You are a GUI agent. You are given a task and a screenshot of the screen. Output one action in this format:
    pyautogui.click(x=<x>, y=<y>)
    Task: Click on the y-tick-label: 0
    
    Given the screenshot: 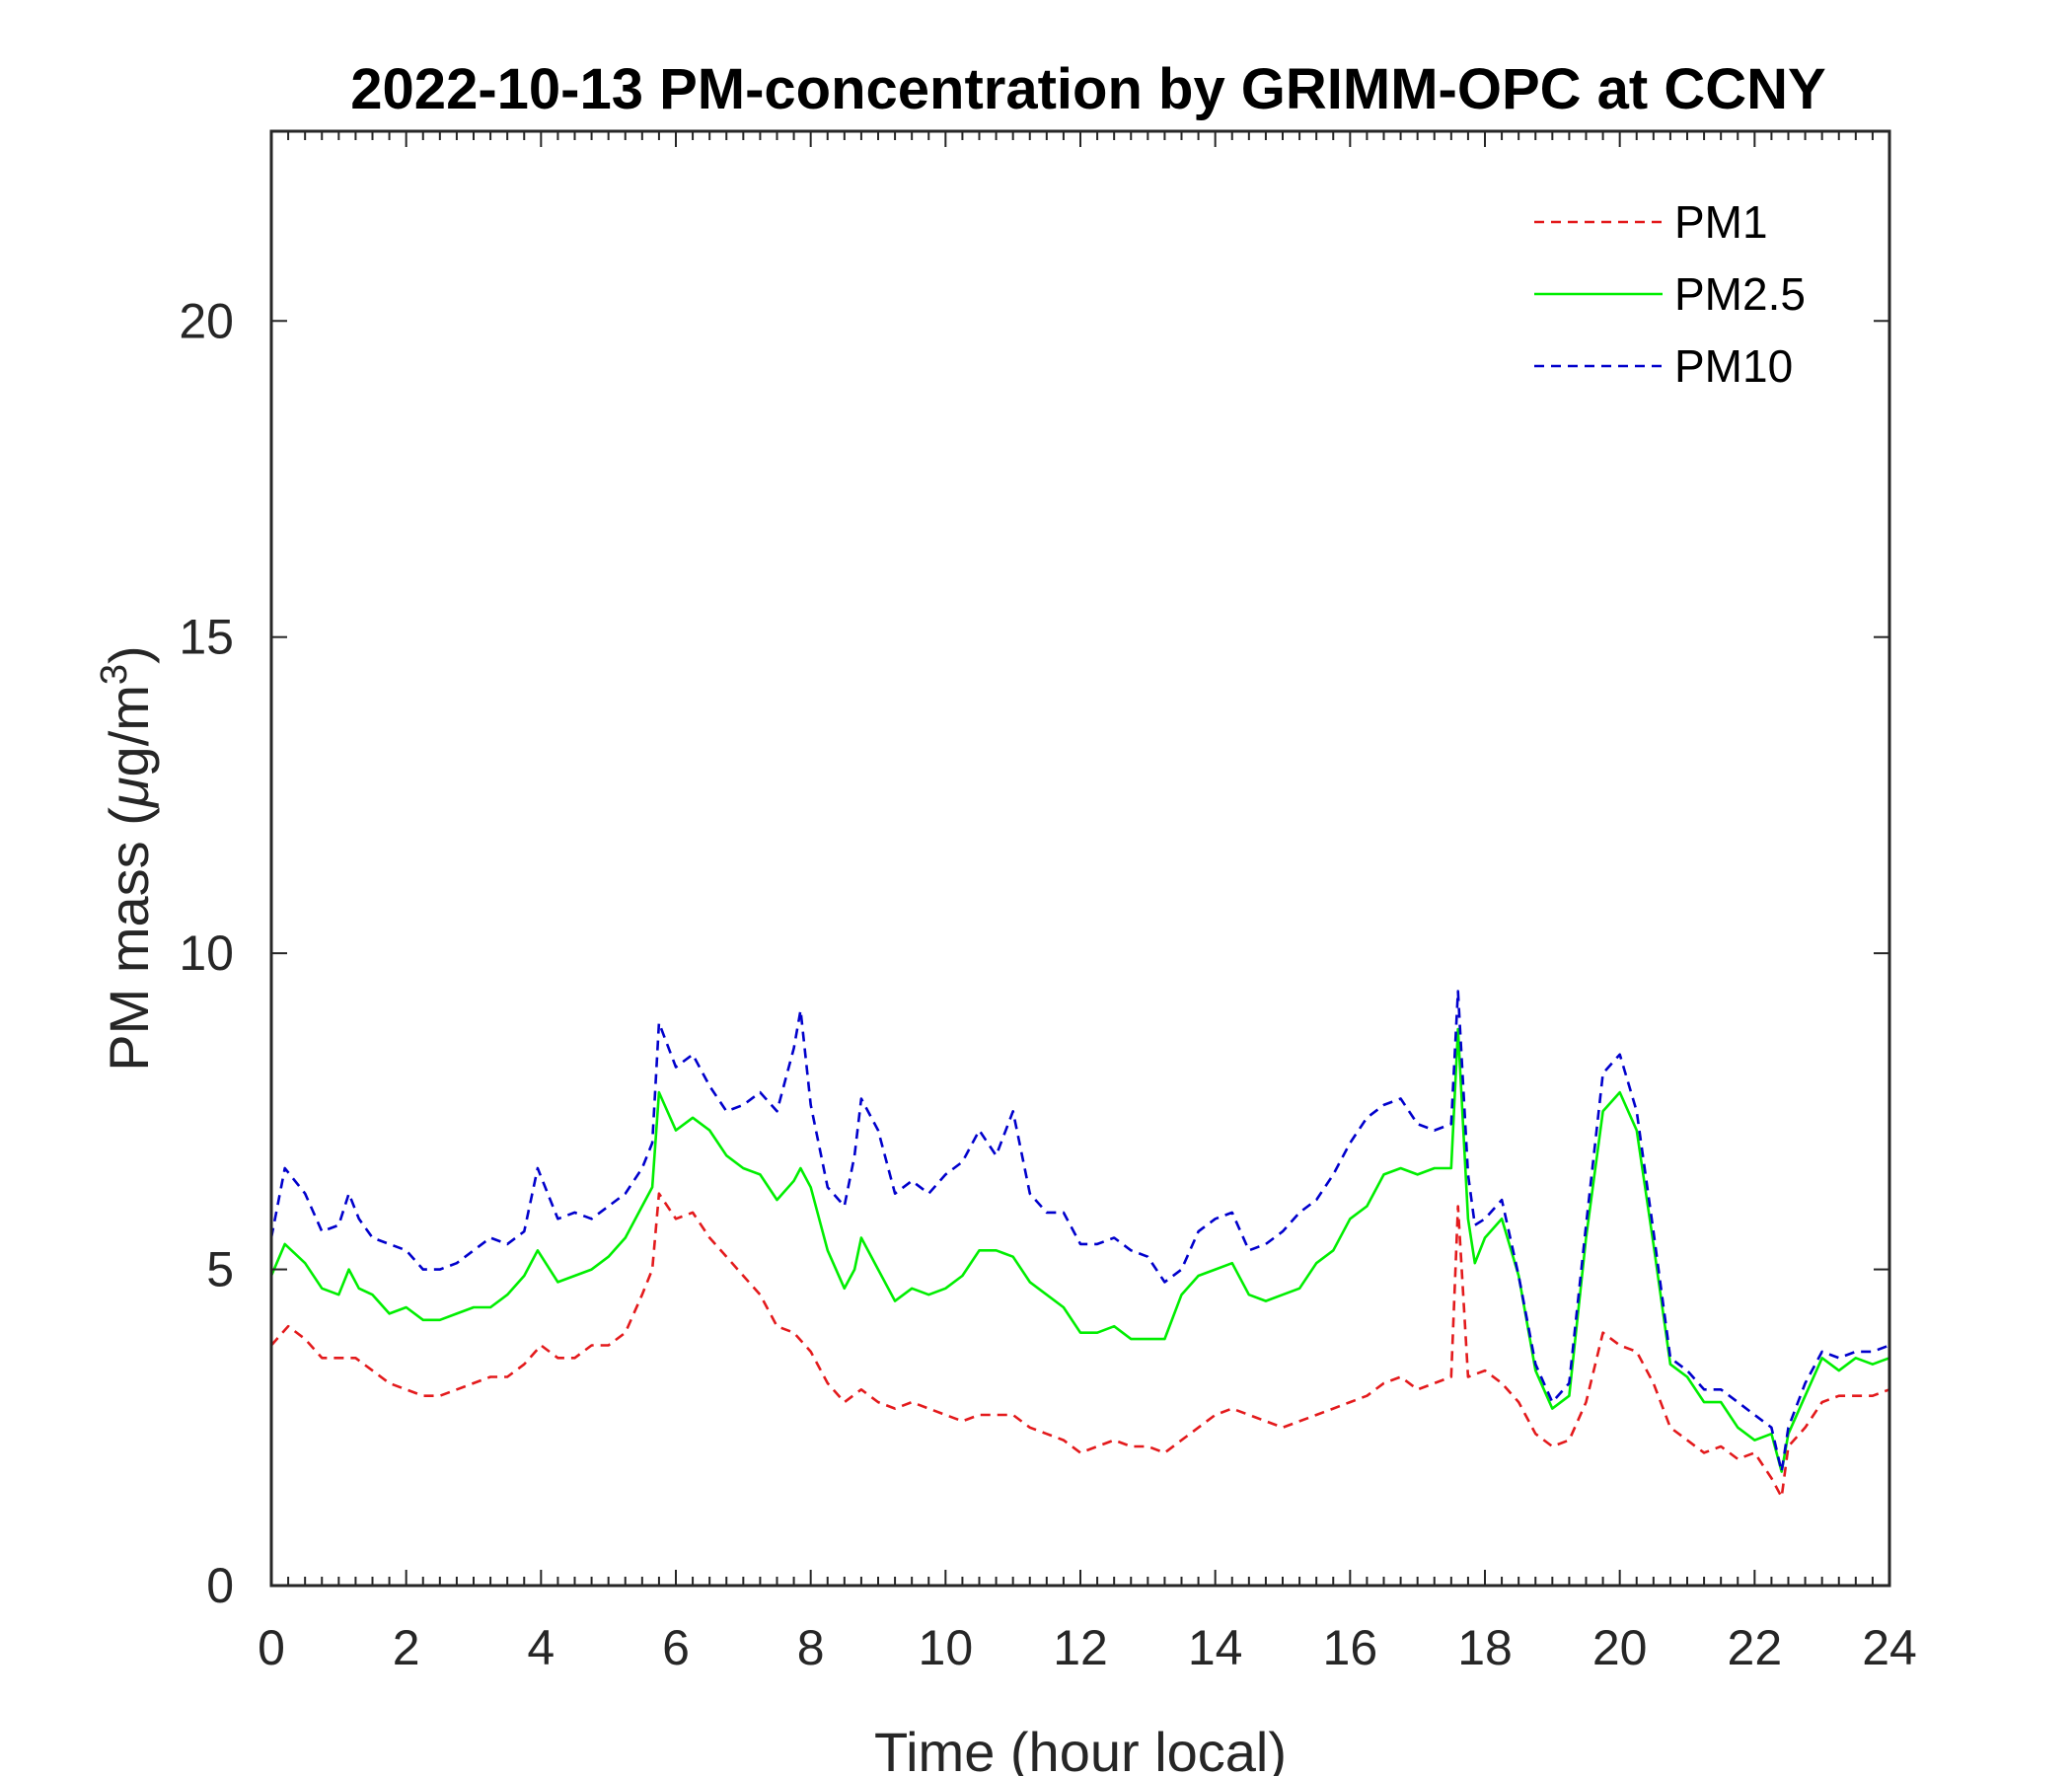 What is the action you would take?
    pyautogui.click(x=220, y=1586)
    